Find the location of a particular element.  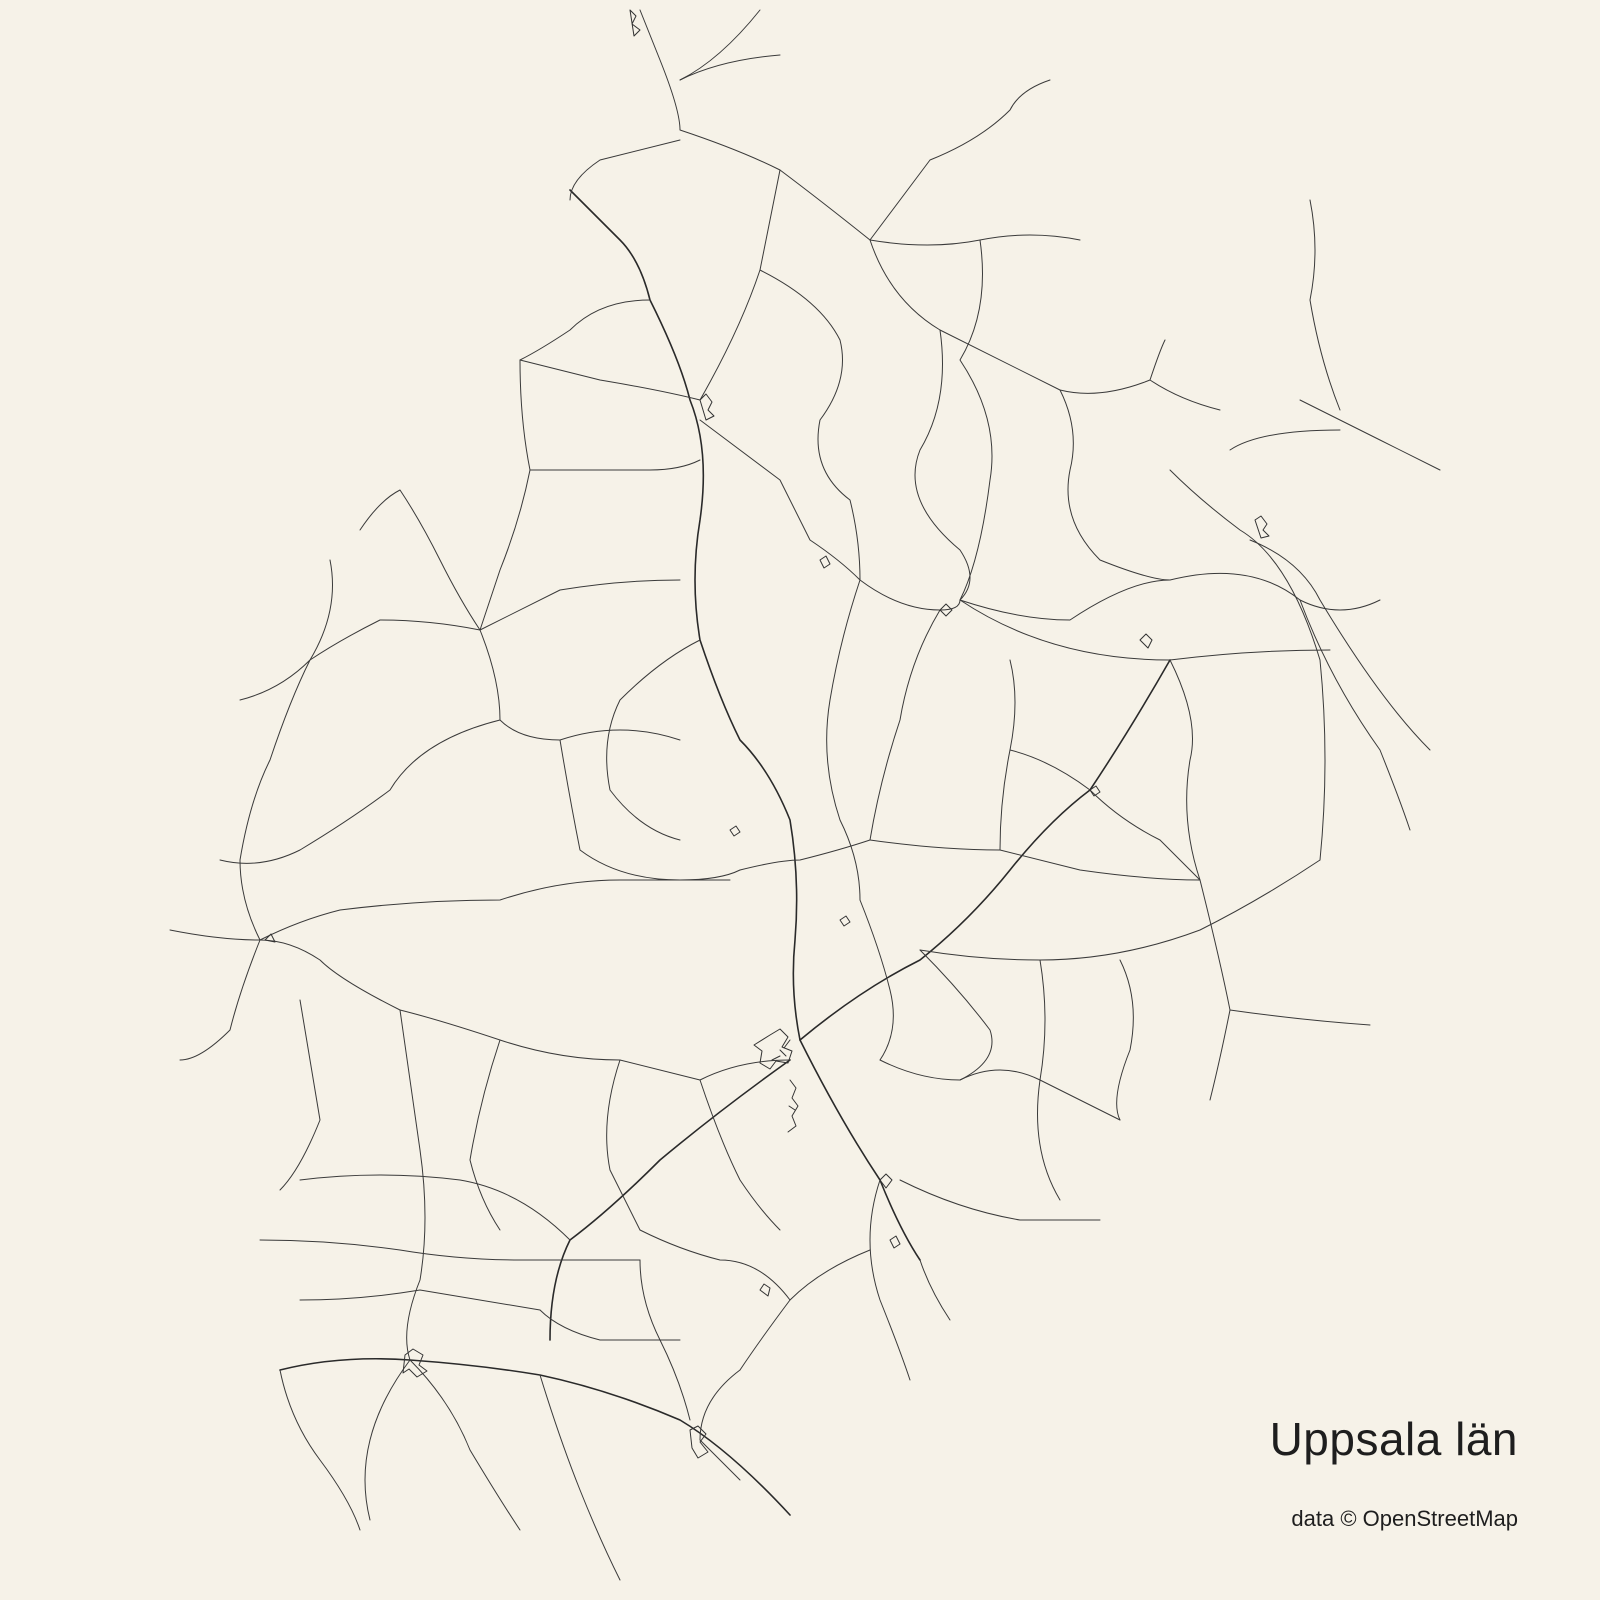

map-title: Uppsala län is located at coordinates (1393, 1439).